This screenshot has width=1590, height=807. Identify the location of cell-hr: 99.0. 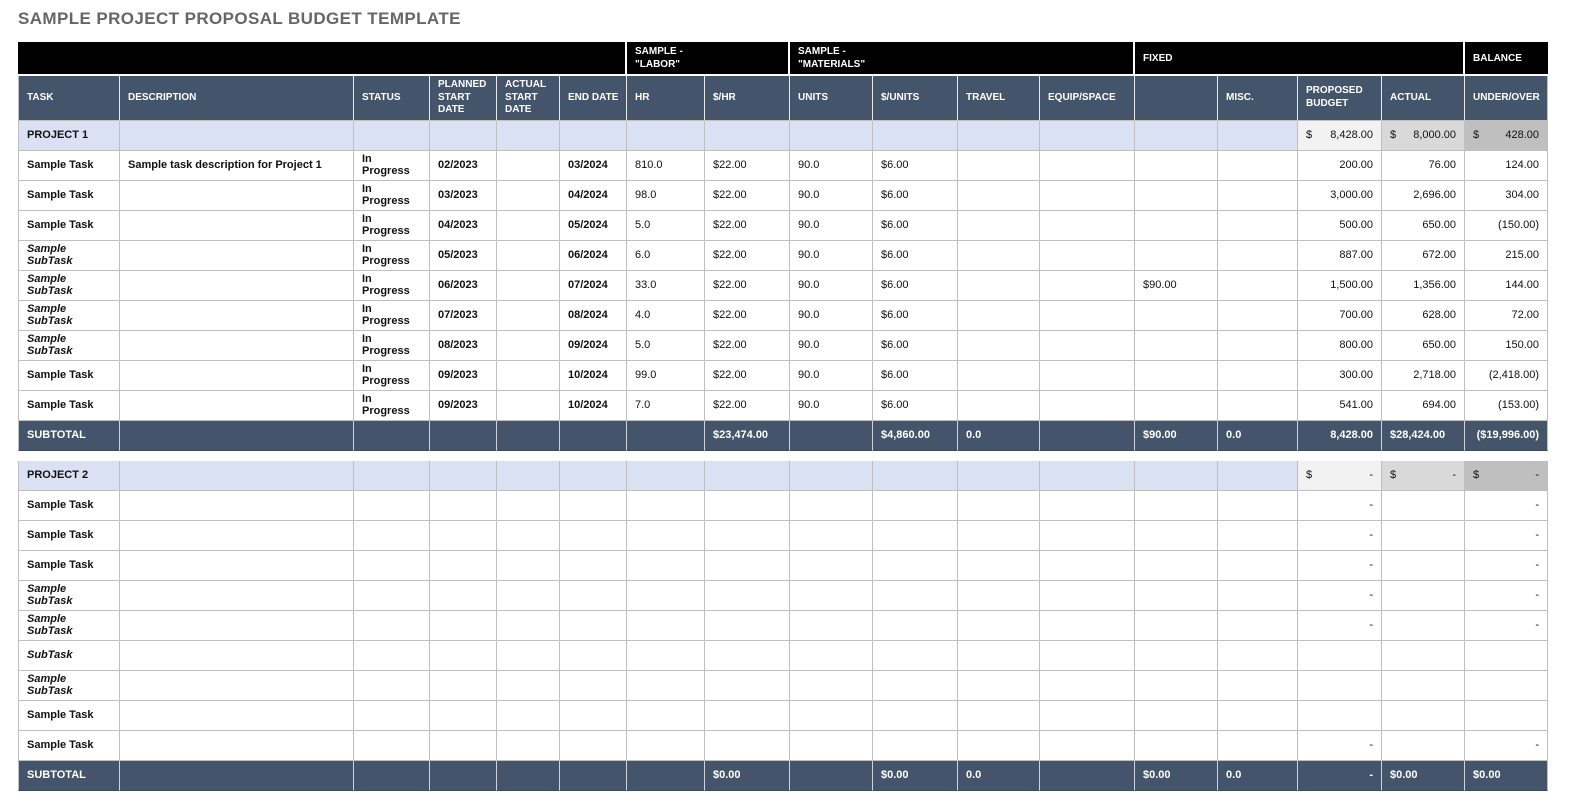
(666, 375).